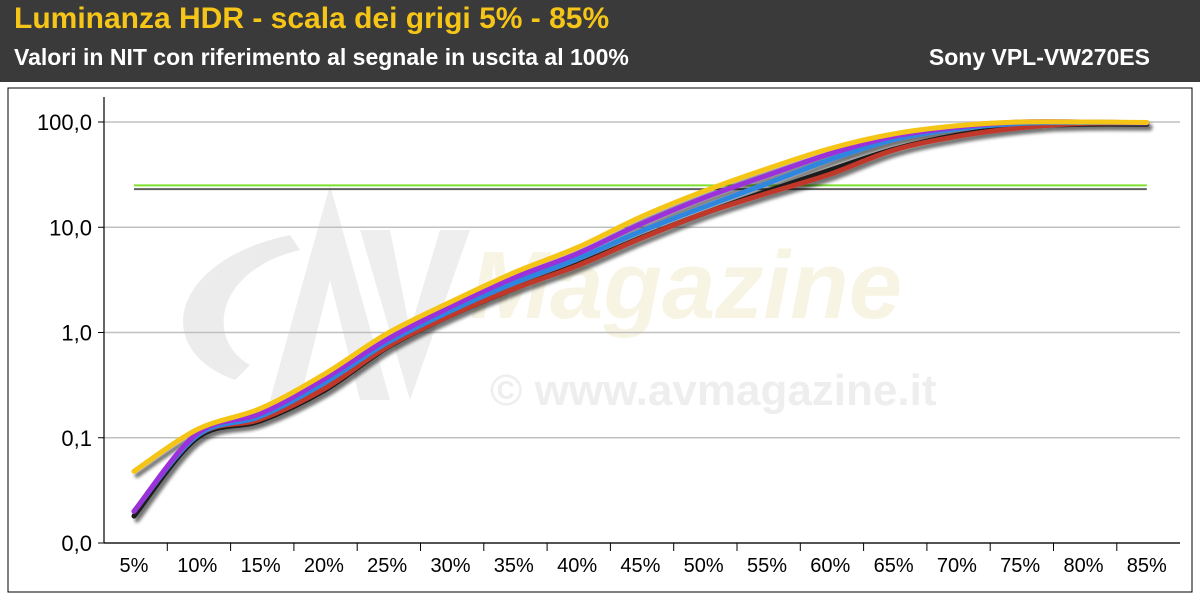  Describe the element at coordinates (1039, 57) in the screenshot. I see `device-model-label: Sony VPL-VW270ES` at that location.